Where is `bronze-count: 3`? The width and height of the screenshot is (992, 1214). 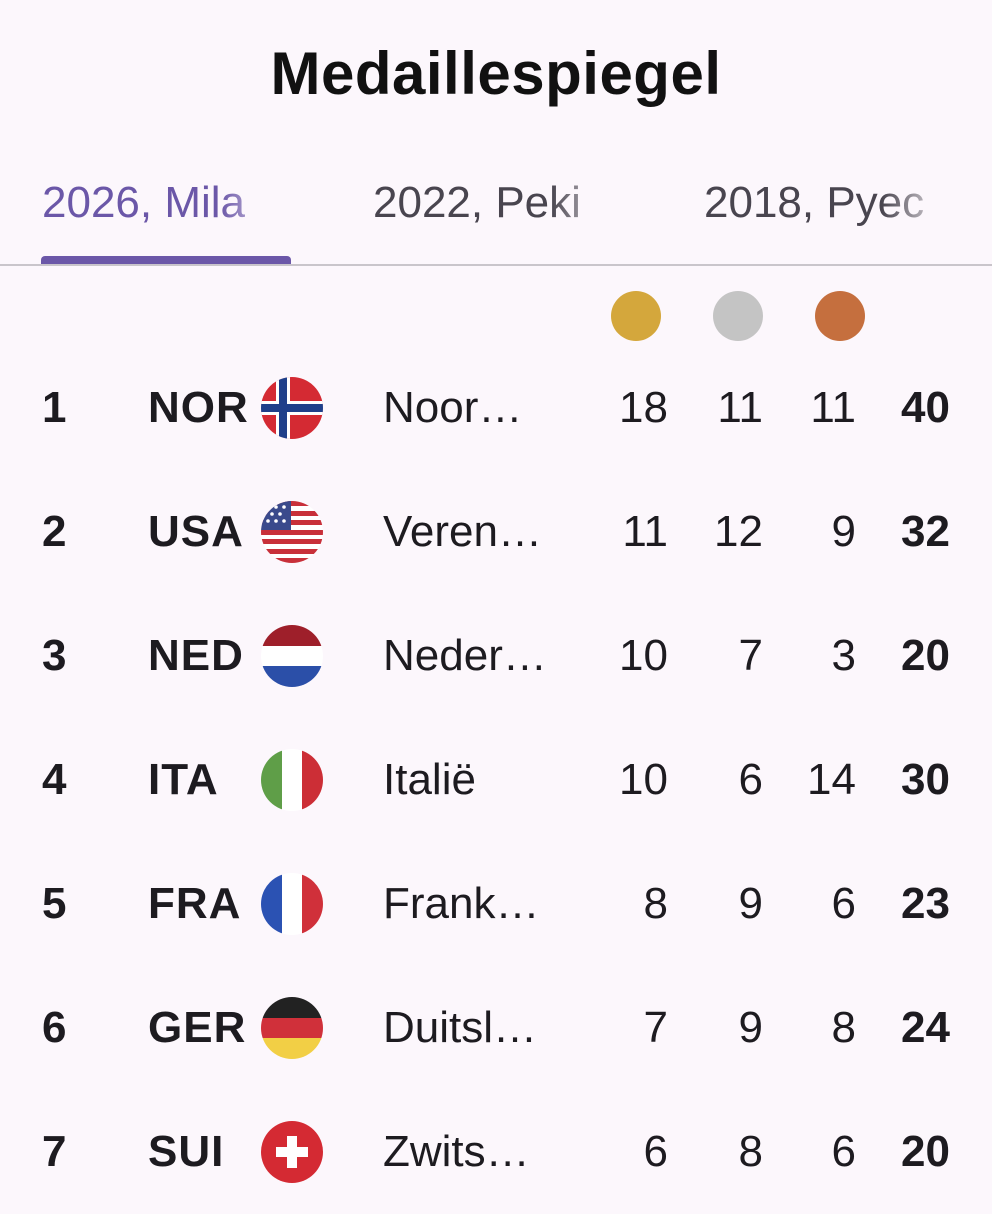 bronze-count: 3 is located at coordinates (843, 655).